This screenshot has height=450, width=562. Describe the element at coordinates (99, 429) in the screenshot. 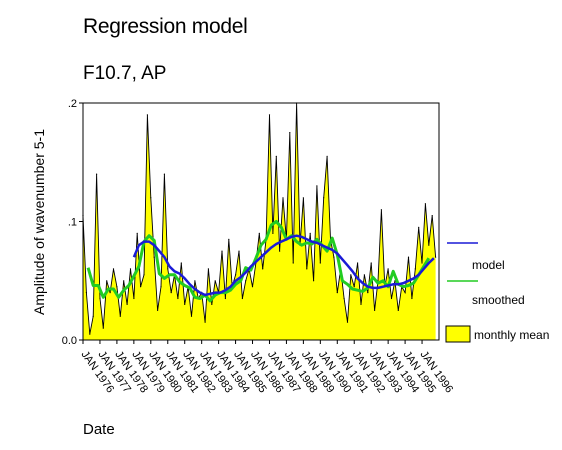

I see `x-axis-label: Date` at that location.